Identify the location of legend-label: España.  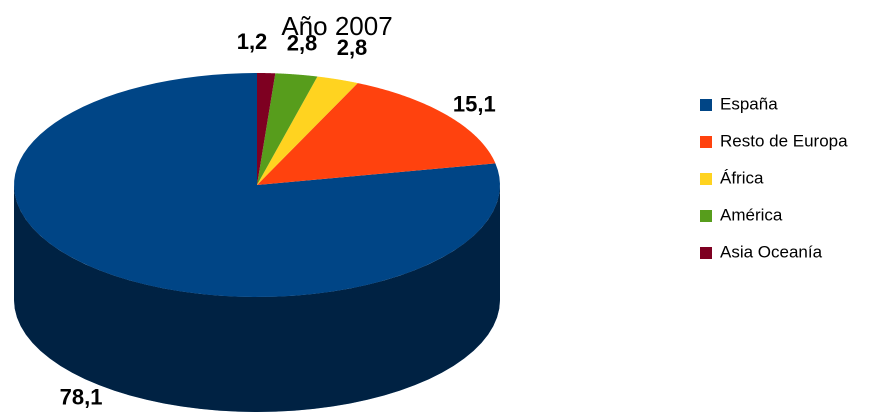
(749, 103).